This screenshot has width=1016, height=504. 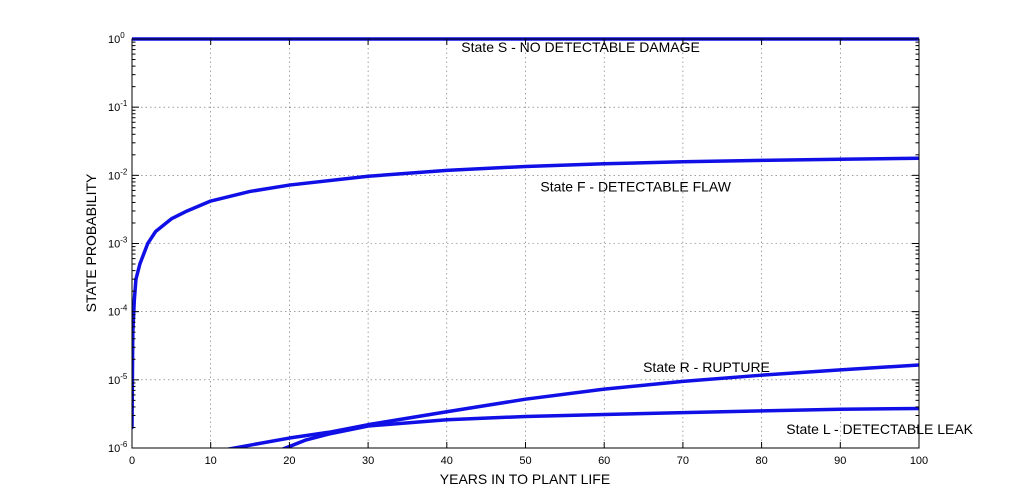 What do you see at coordinates (604, 461) in the screenshot?
I see `x-tick-label: 60` at bounding box center [604, 461].